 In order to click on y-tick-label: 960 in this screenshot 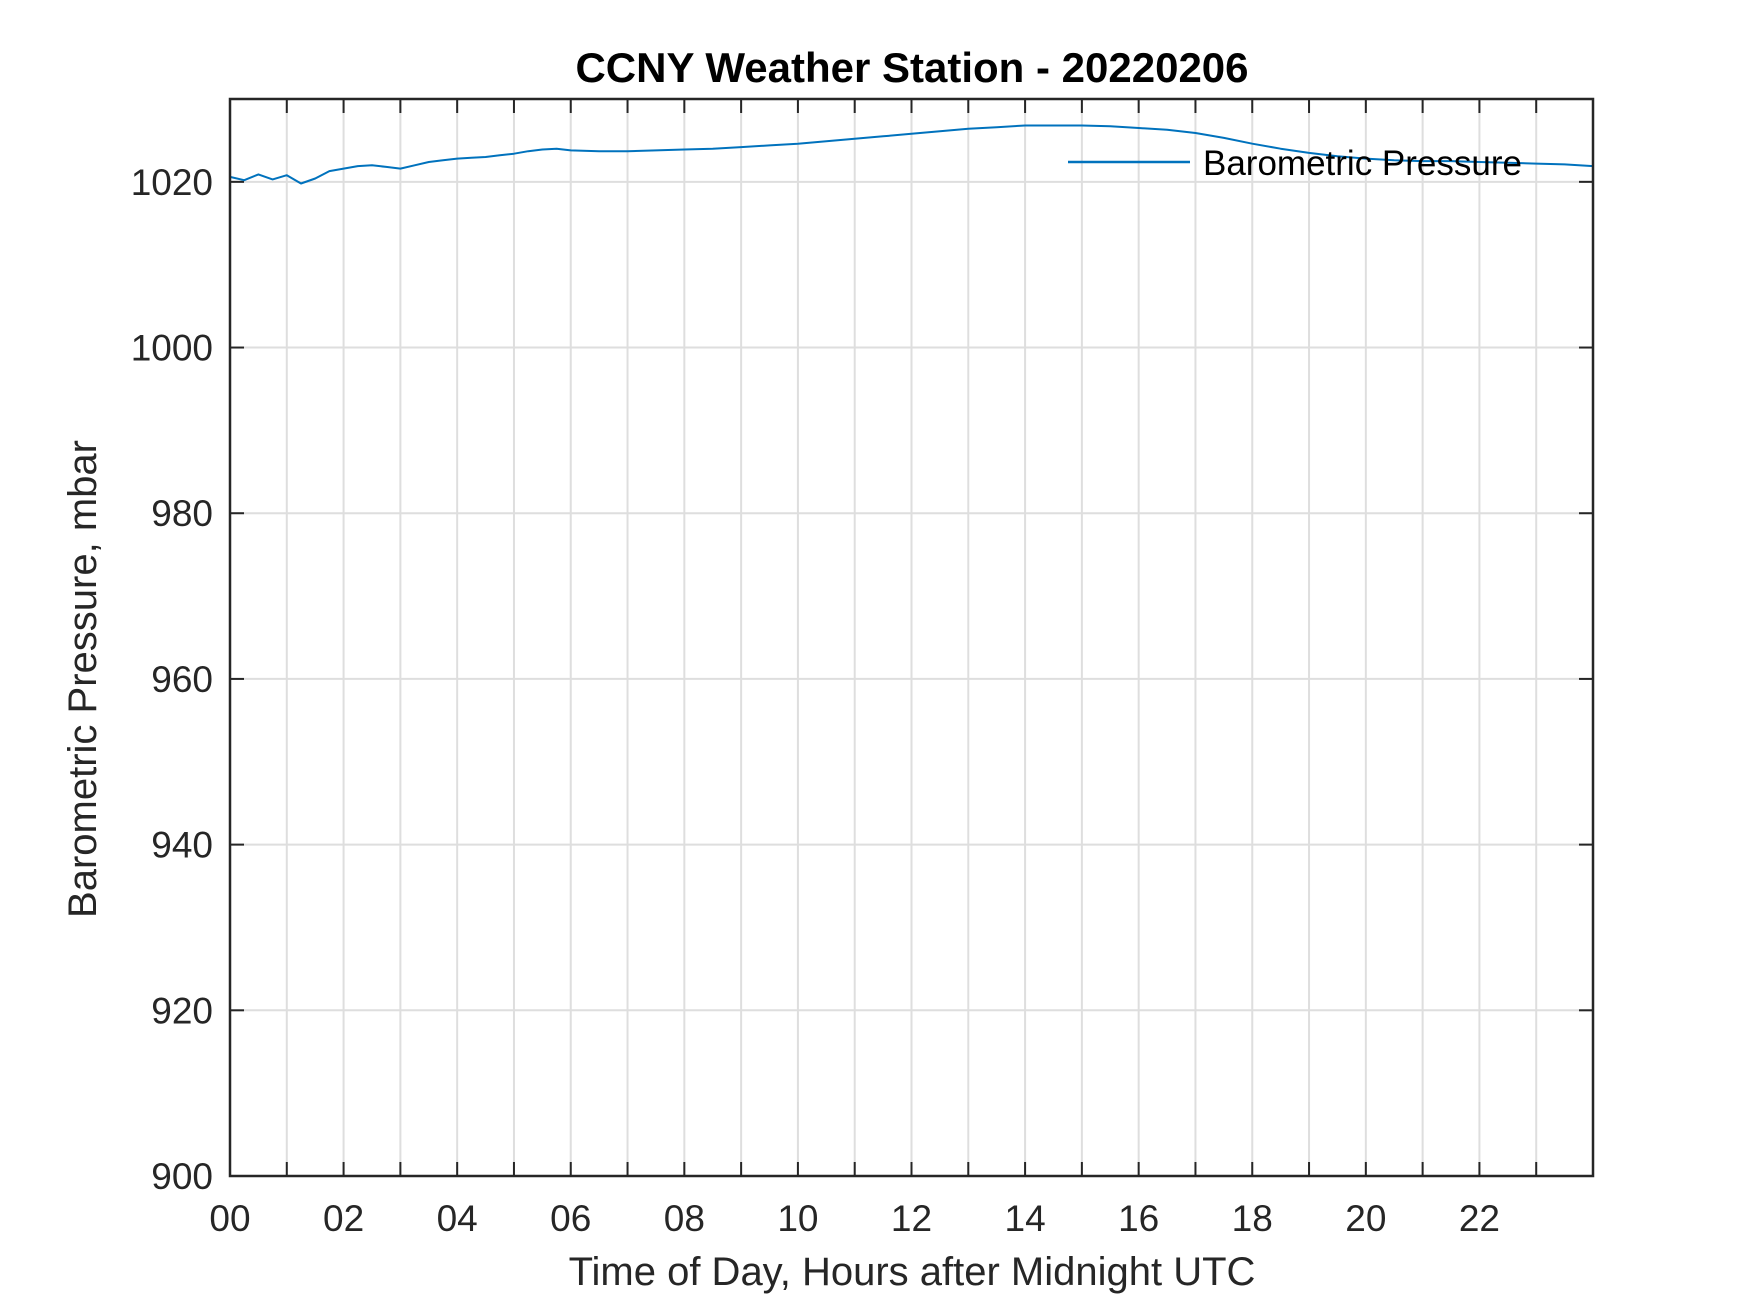, I will do `click(182, 679)`.